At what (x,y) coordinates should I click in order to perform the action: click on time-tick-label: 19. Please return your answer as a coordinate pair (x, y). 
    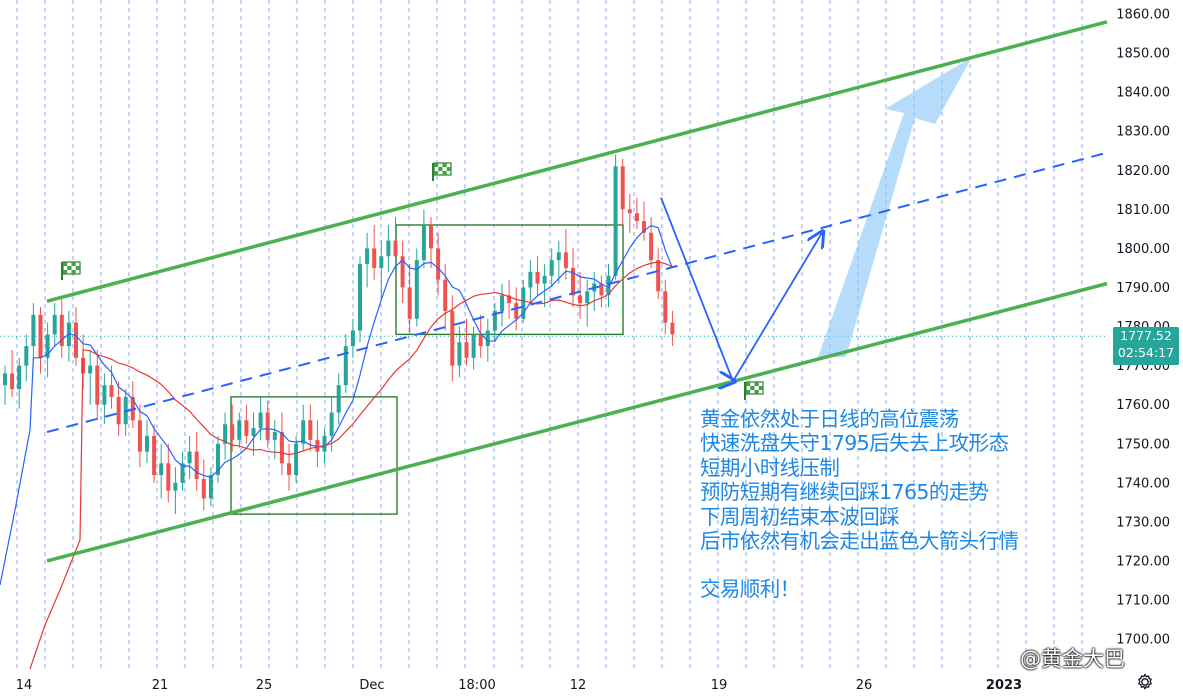
    Looking at the image, I should click on (719, 685).